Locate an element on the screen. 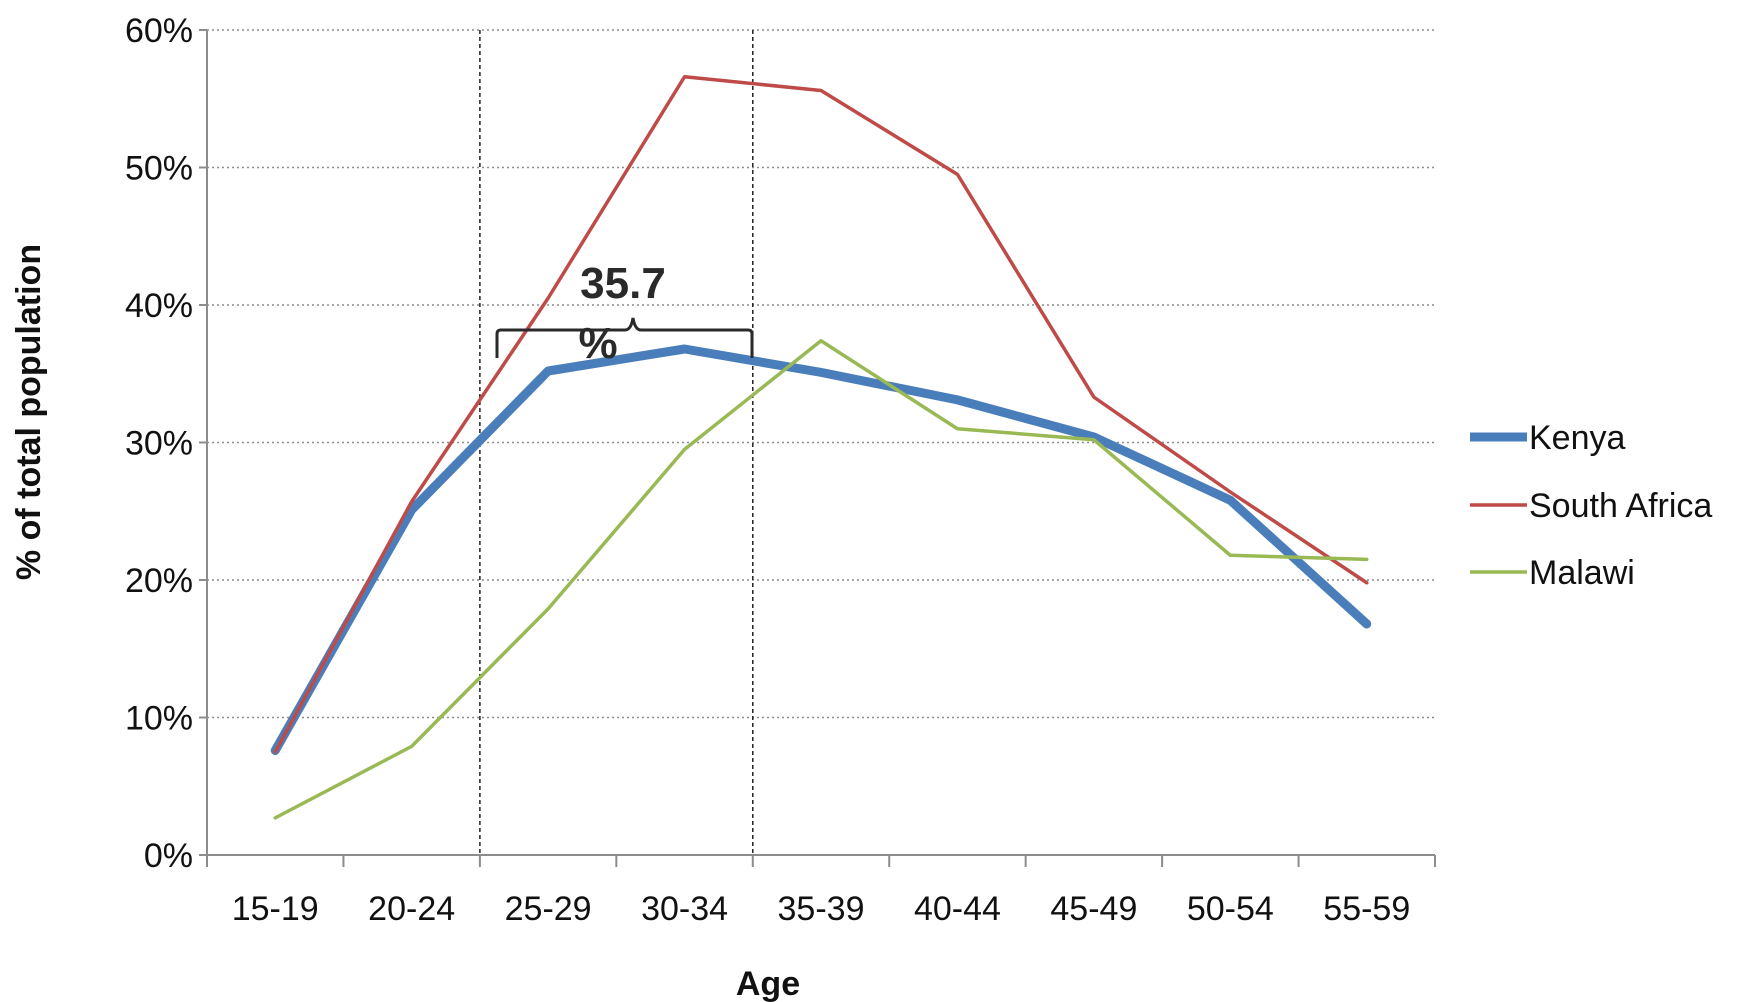 The width and height of the screenshot is (1742, 1002). y-tick-label: 30% is located at coordinates (159, 444).